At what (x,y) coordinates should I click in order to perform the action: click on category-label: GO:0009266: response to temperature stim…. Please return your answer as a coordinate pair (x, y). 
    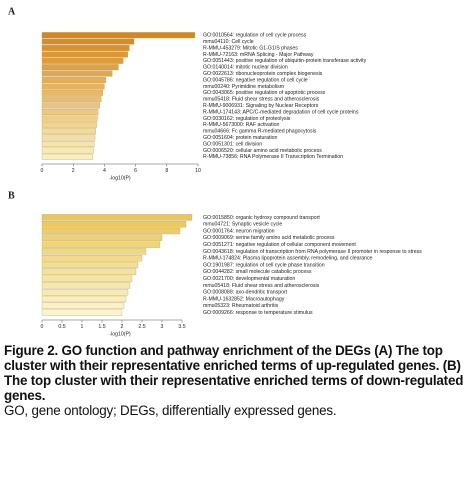
    Looking at the image, I should click on (258, 313).